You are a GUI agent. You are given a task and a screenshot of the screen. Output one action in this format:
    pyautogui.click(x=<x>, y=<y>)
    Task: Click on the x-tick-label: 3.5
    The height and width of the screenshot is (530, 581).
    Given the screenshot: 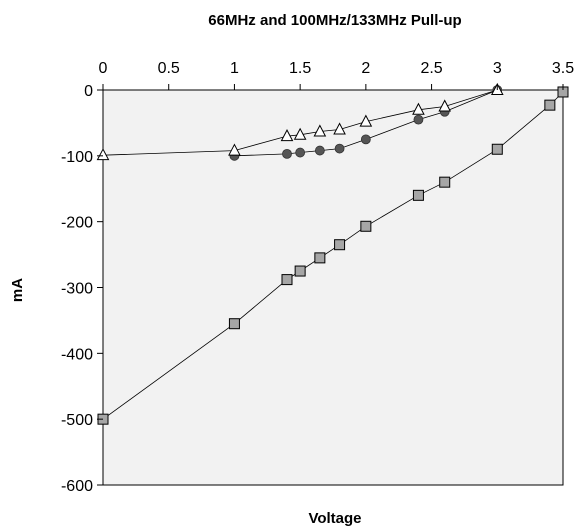 What is the action you would take?
    pyautogui.click(x=563, y=68)
    